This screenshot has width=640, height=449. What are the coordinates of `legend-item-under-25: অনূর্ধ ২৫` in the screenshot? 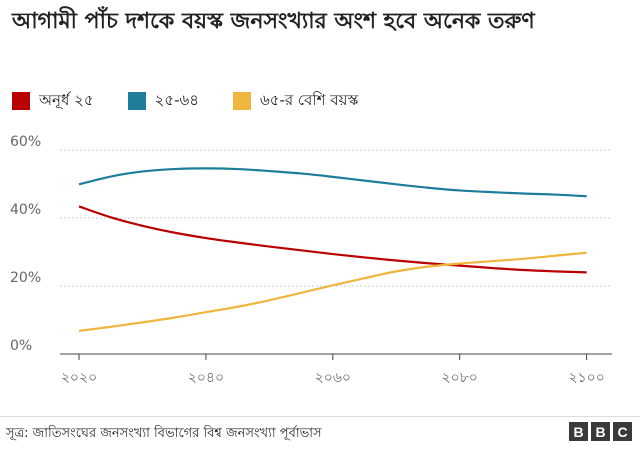 It's located at (53, 101).